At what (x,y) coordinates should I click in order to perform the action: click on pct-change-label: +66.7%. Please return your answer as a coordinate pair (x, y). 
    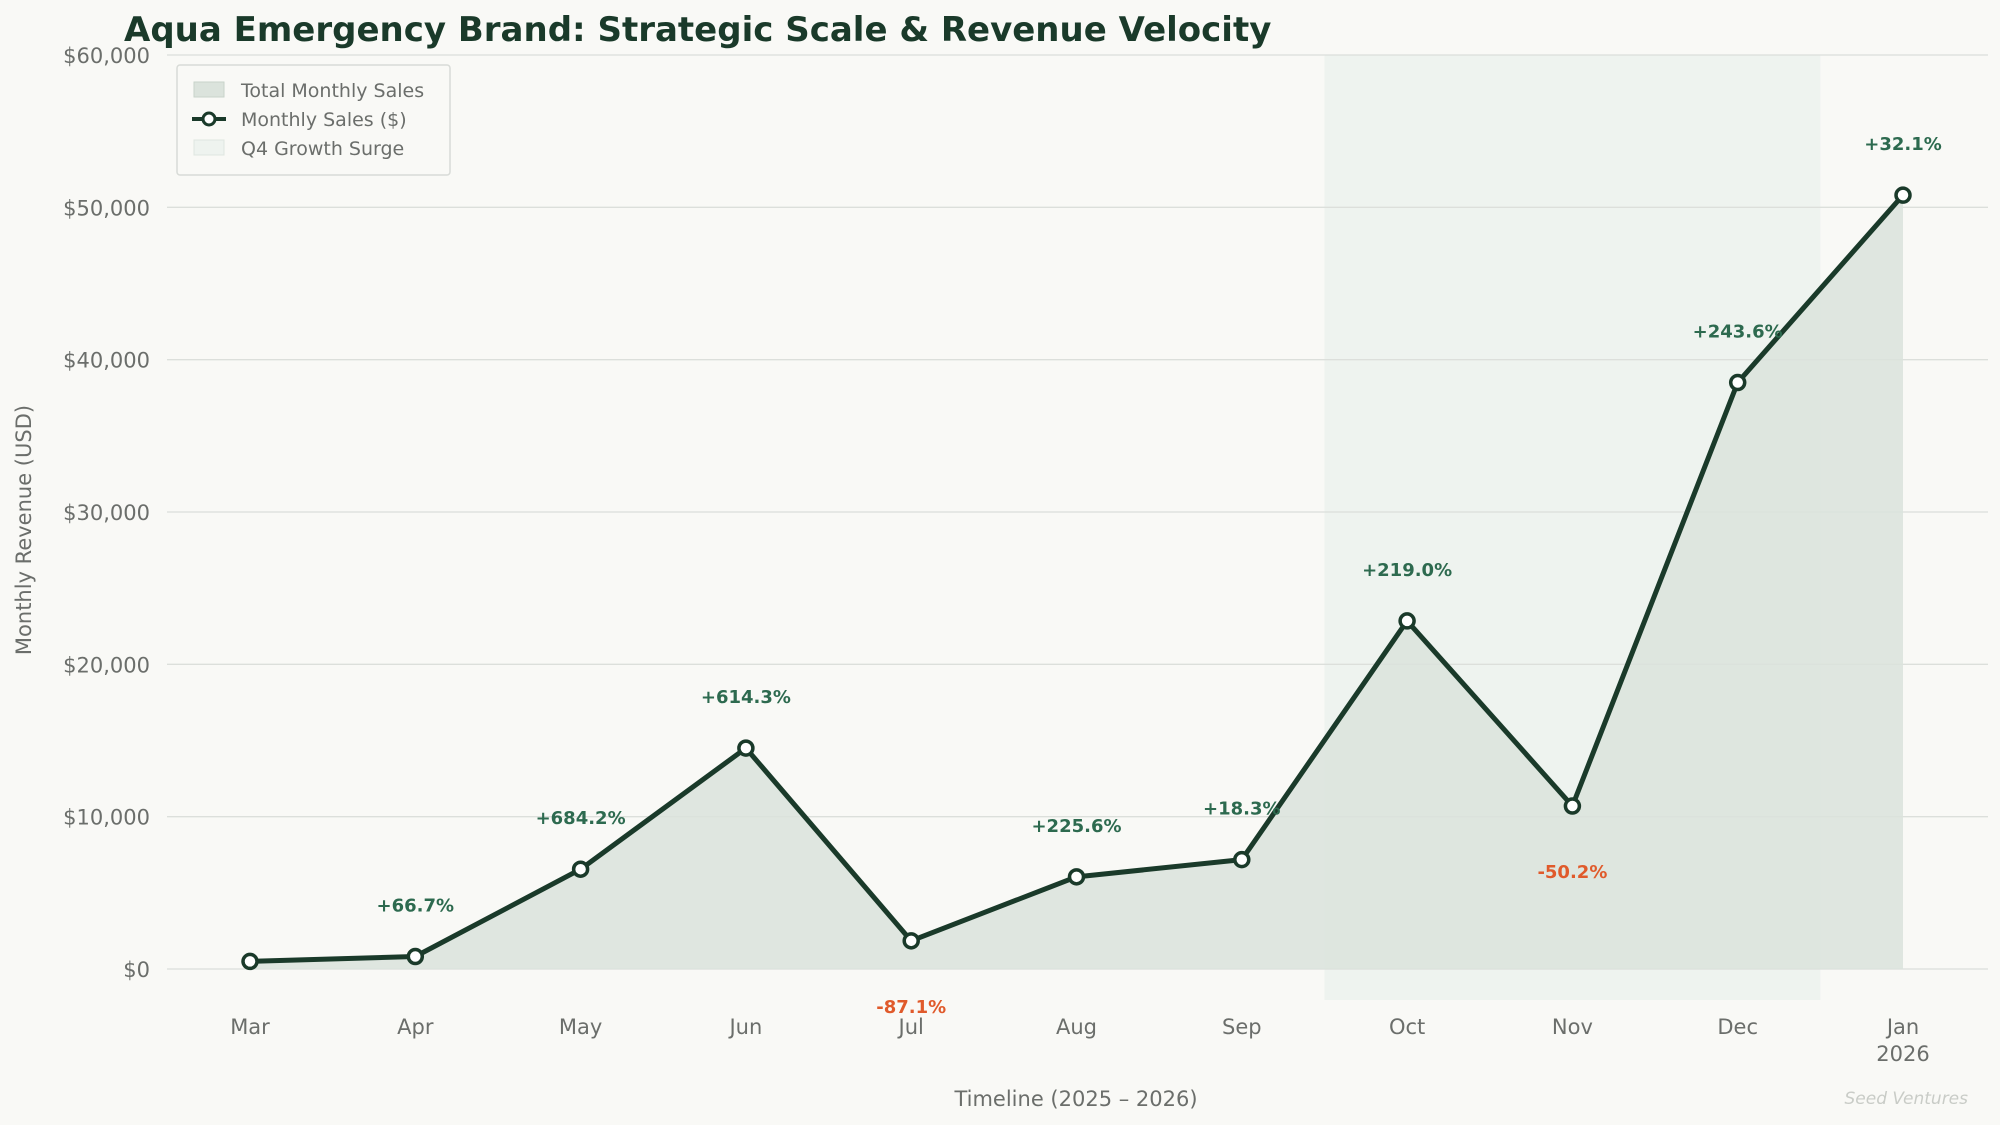
    Looking at the image, I should click on (416, 906).